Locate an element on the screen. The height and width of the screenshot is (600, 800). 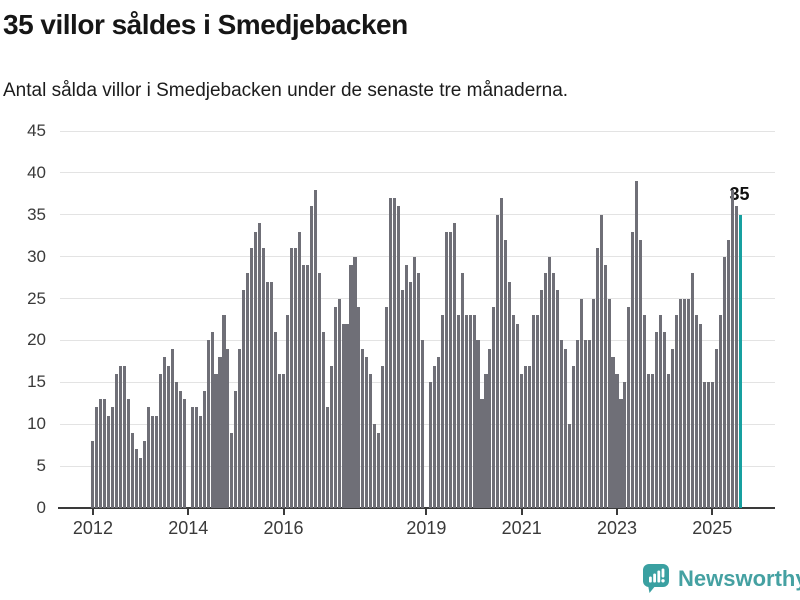
x-tickmark-2012 is located at coordinates (92, 512).